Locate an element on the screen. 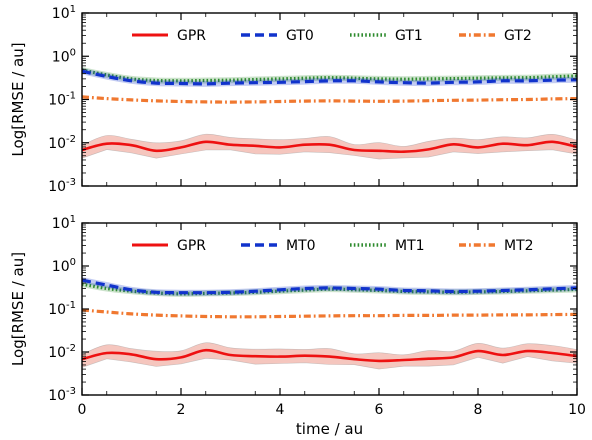 The width and height of the screenshot is (592, 440). series-line-MT0 is located at coordinates (329, 286).